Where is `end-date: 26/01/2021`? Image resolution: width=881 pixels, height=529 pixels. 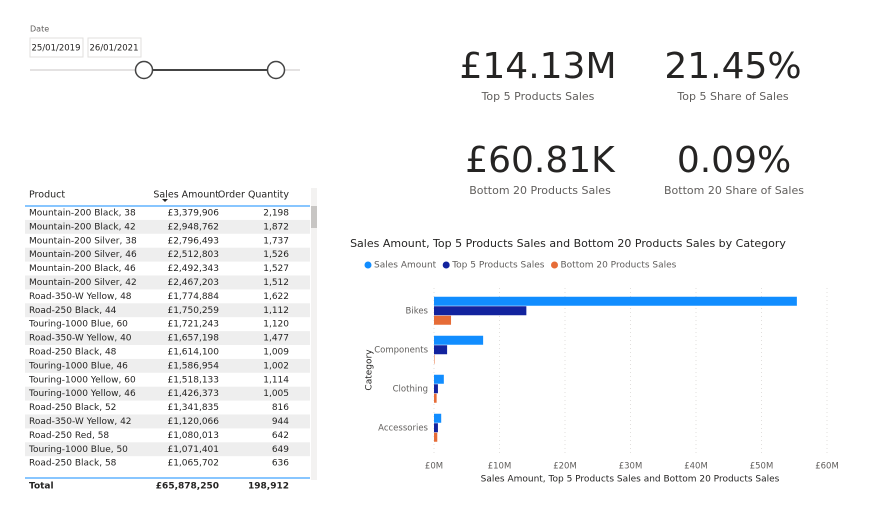
end-date: 26/01/2021 is located at coordinates (114, 49).